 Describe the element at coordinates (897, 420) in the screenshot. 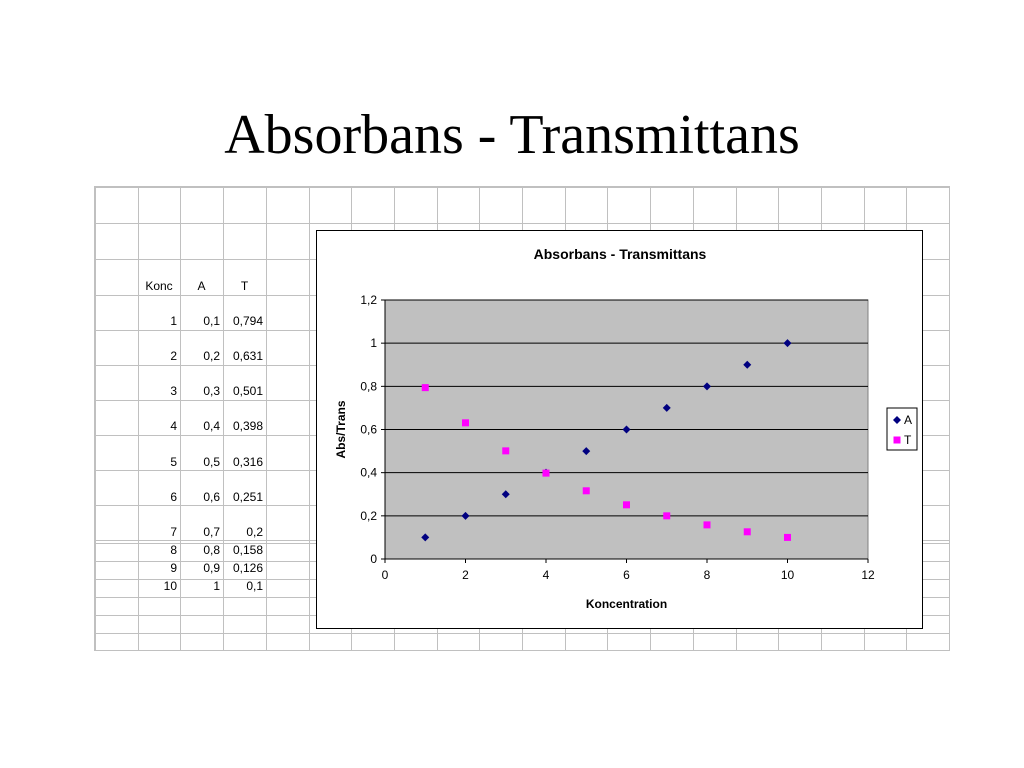

I see `legend-marker-a` at that location.